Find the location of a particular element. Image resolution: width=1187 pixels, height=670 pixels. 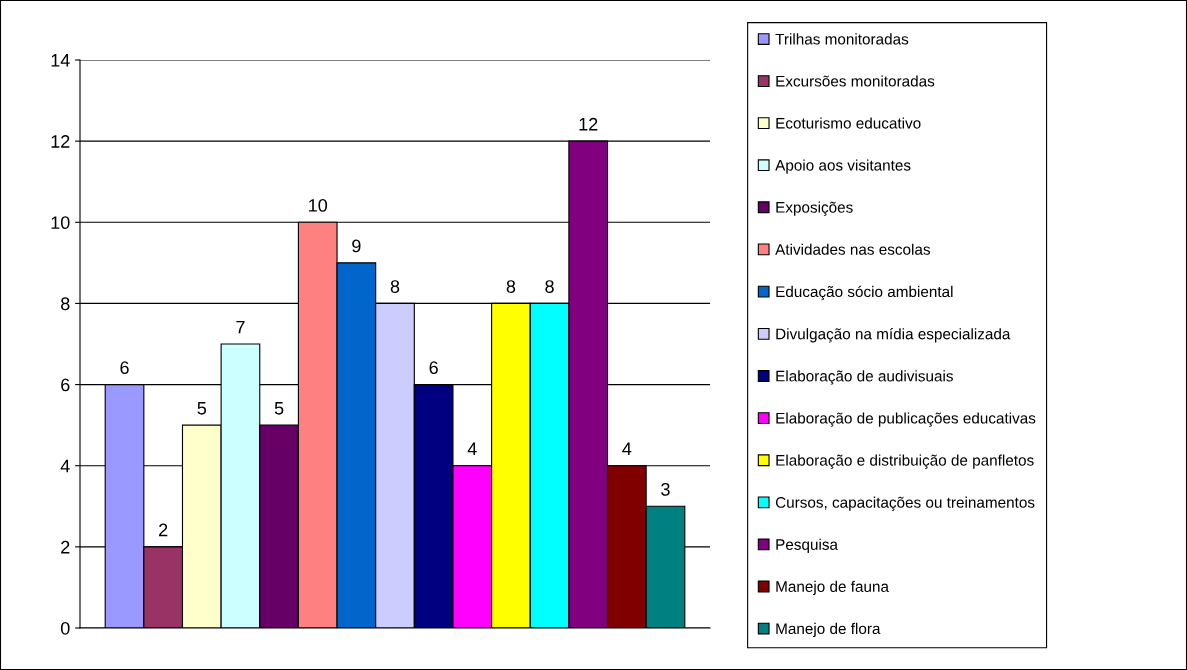

y-tick-label: 0 is located at coordinates (65, 628).